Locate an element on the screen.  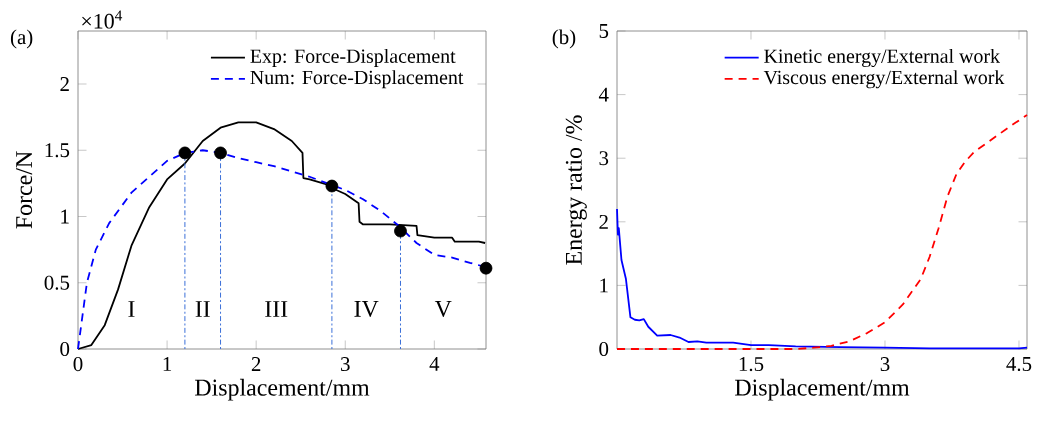
legend-label: Viscous energy/External work is located at coordinates (884, 79).